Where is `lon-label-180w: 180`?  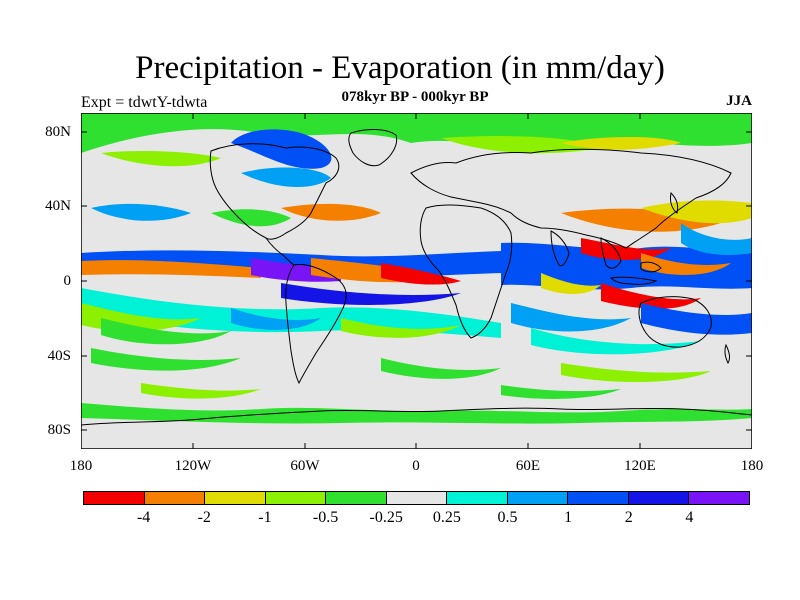 lon-label-180w: 180 is located at coordinates (81, 466).